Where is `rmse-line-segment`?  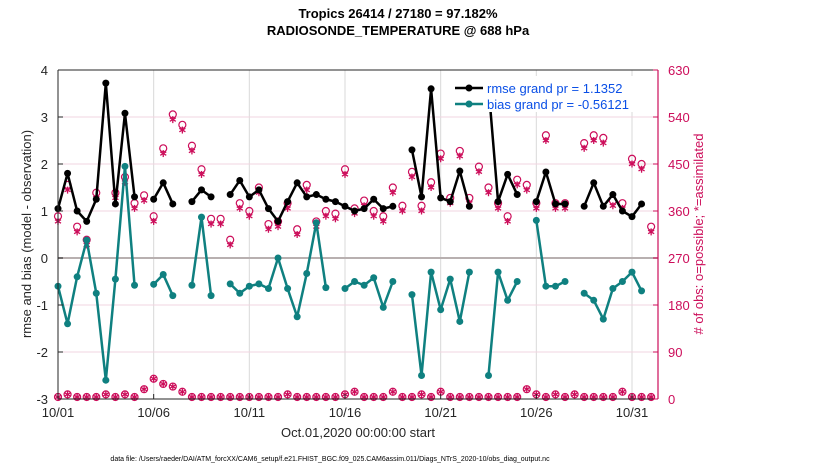
rmse-line-segment is located at coordinates (503, 144).